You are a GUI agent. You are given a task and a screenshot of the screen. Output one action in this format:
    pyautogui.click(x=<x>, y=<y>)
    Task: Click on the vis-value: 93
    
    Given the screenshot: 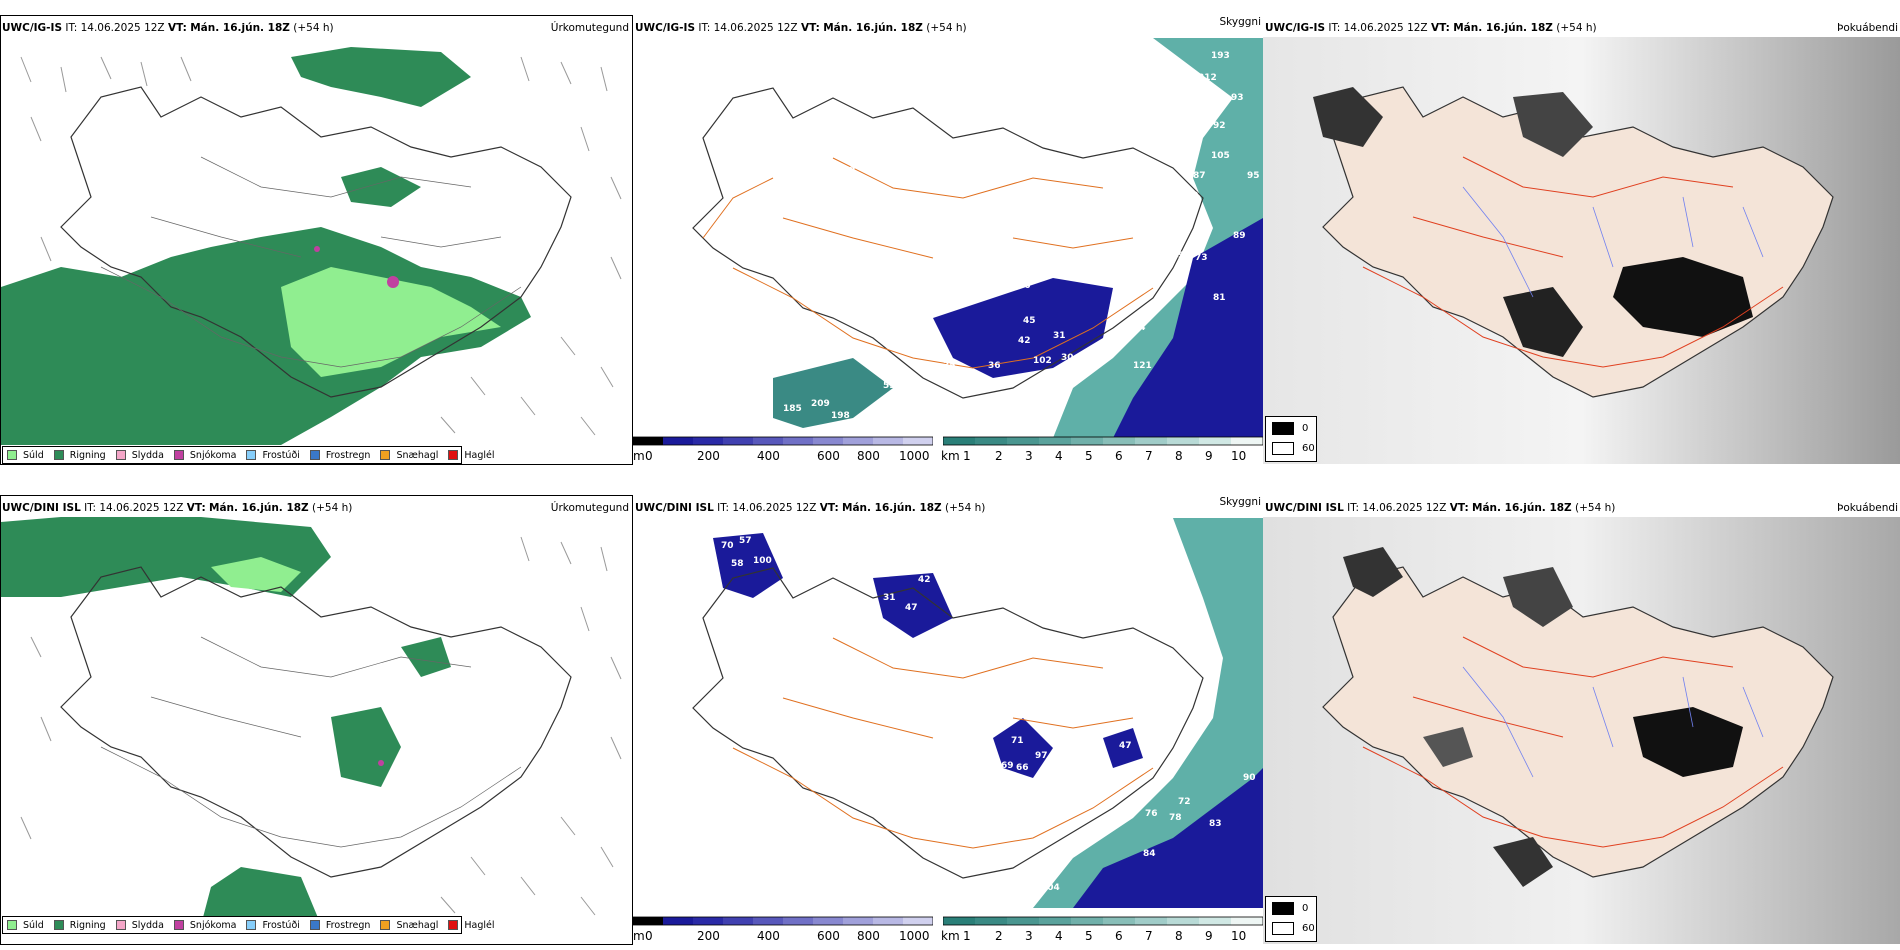 What is the action you would take?
    pyautogui.click(x=1237, y=98)
    